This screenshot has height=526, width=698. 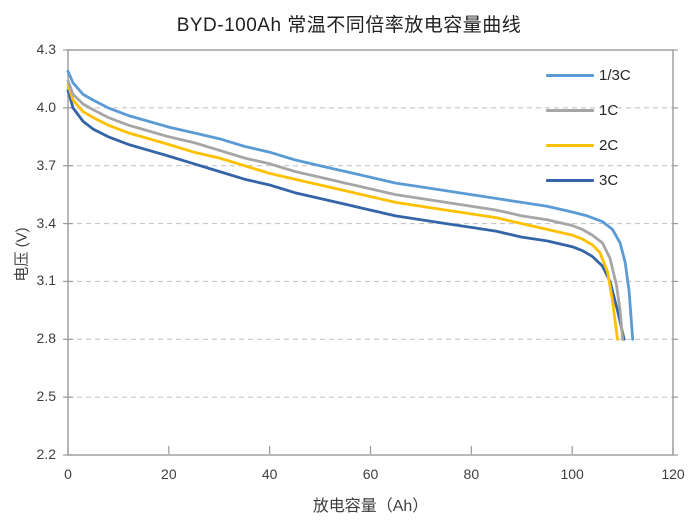 I want to click on x-tick-label: 60, so click(x=370, y=474).